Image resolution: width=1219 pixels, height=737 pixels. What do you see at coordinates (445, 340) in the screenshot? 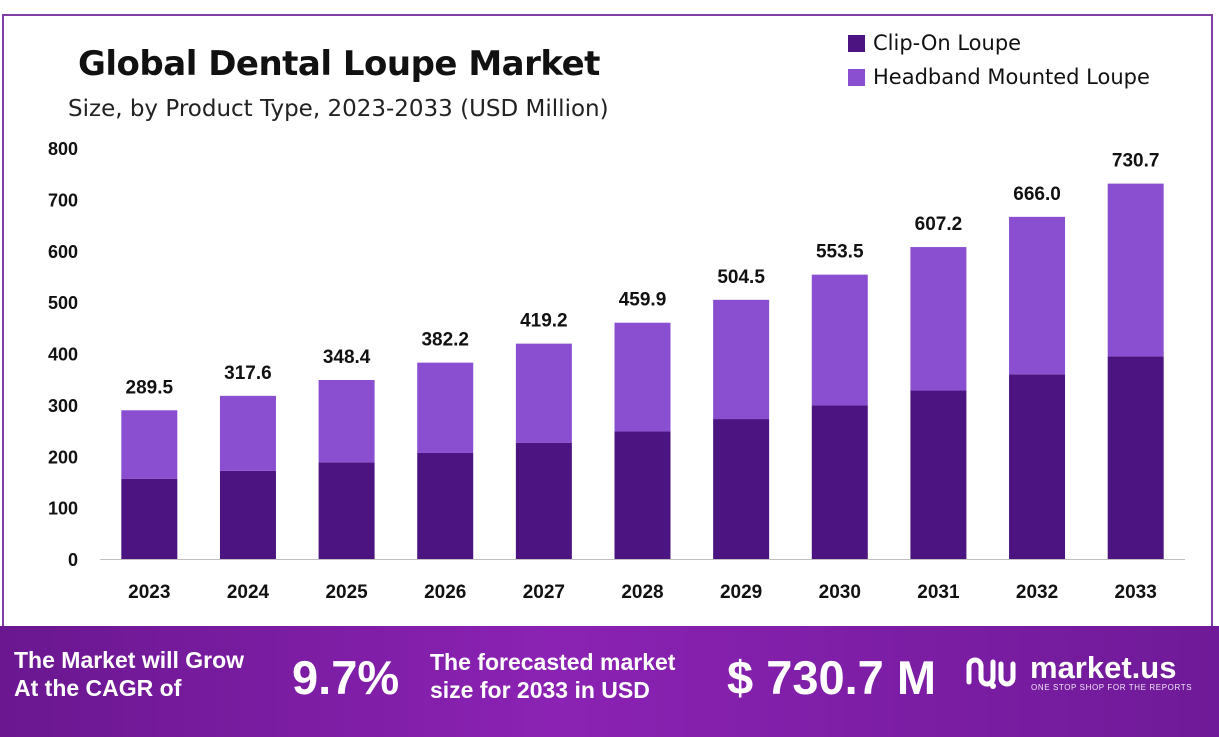
I see `data-label-2026: 382.2` at bounding box center [445, 340].